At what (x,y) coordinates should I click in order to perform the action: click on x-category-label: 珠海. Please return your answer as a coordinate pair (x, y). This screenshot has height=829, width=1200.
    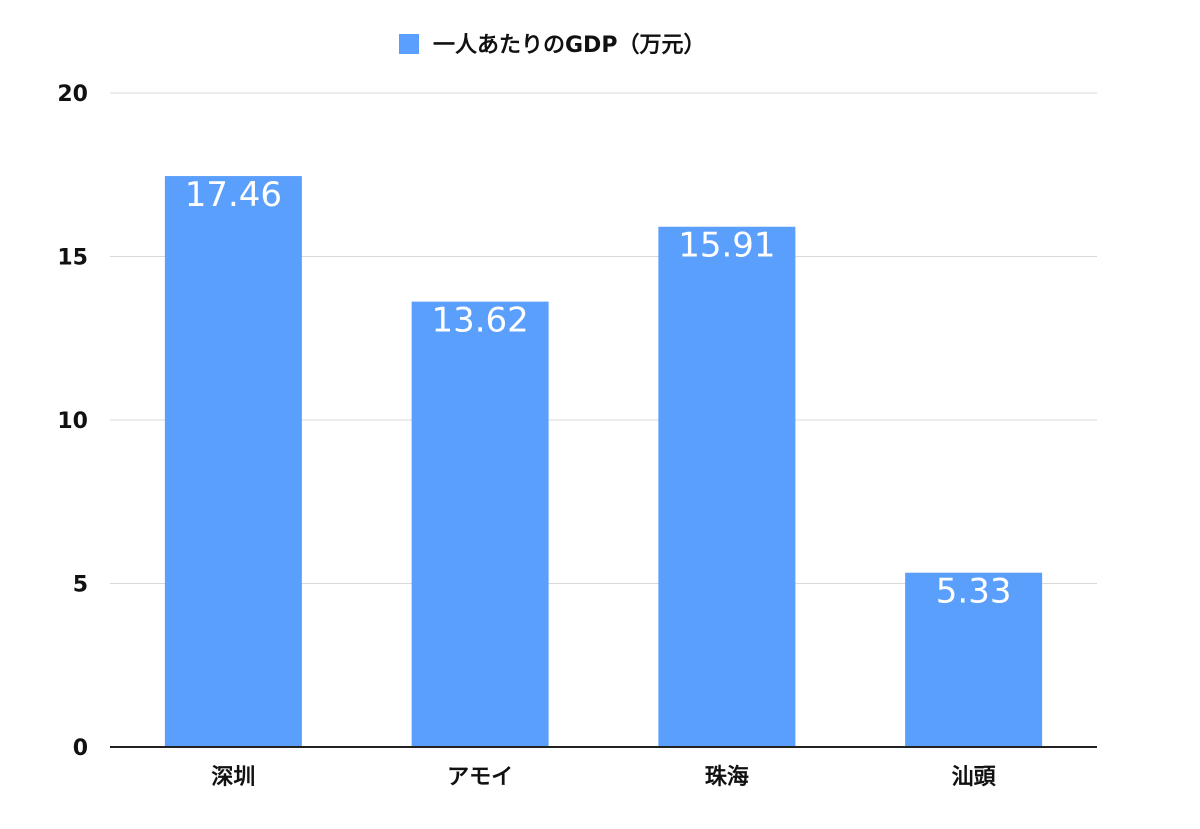
    Looking at the image, I should click on (727, 777).